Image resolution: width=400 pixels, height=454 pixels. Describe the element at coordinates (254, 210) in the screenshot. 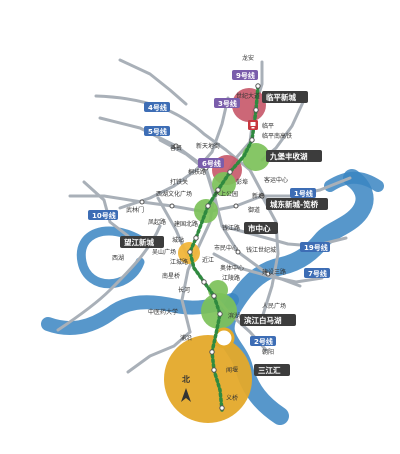

I see `station-label: 御道` at that location.